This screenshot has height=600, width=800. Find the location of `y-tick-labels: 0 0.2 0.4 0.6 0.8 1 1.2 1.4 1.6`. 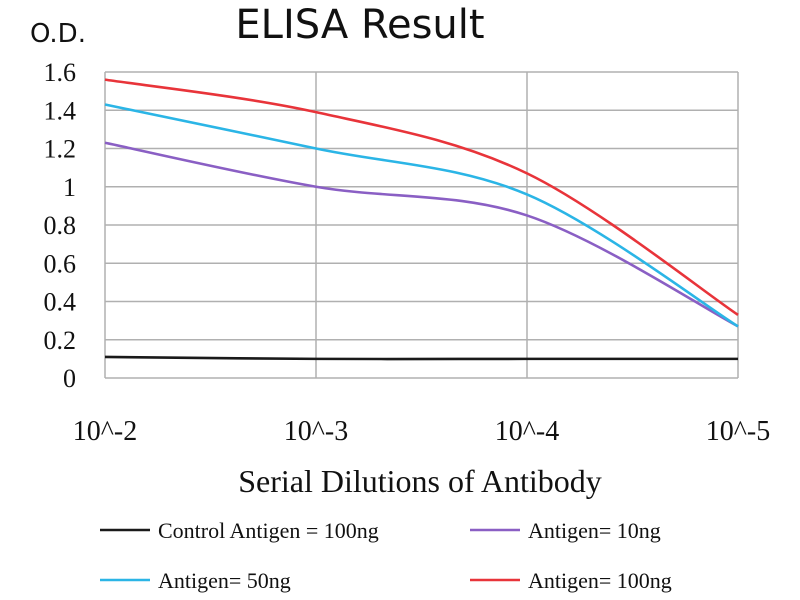

y-tick-labels: 0 0.2 0.4 0.6 0.8 1 1.2 1.4 1.6 is located at coordinates (60, 225).